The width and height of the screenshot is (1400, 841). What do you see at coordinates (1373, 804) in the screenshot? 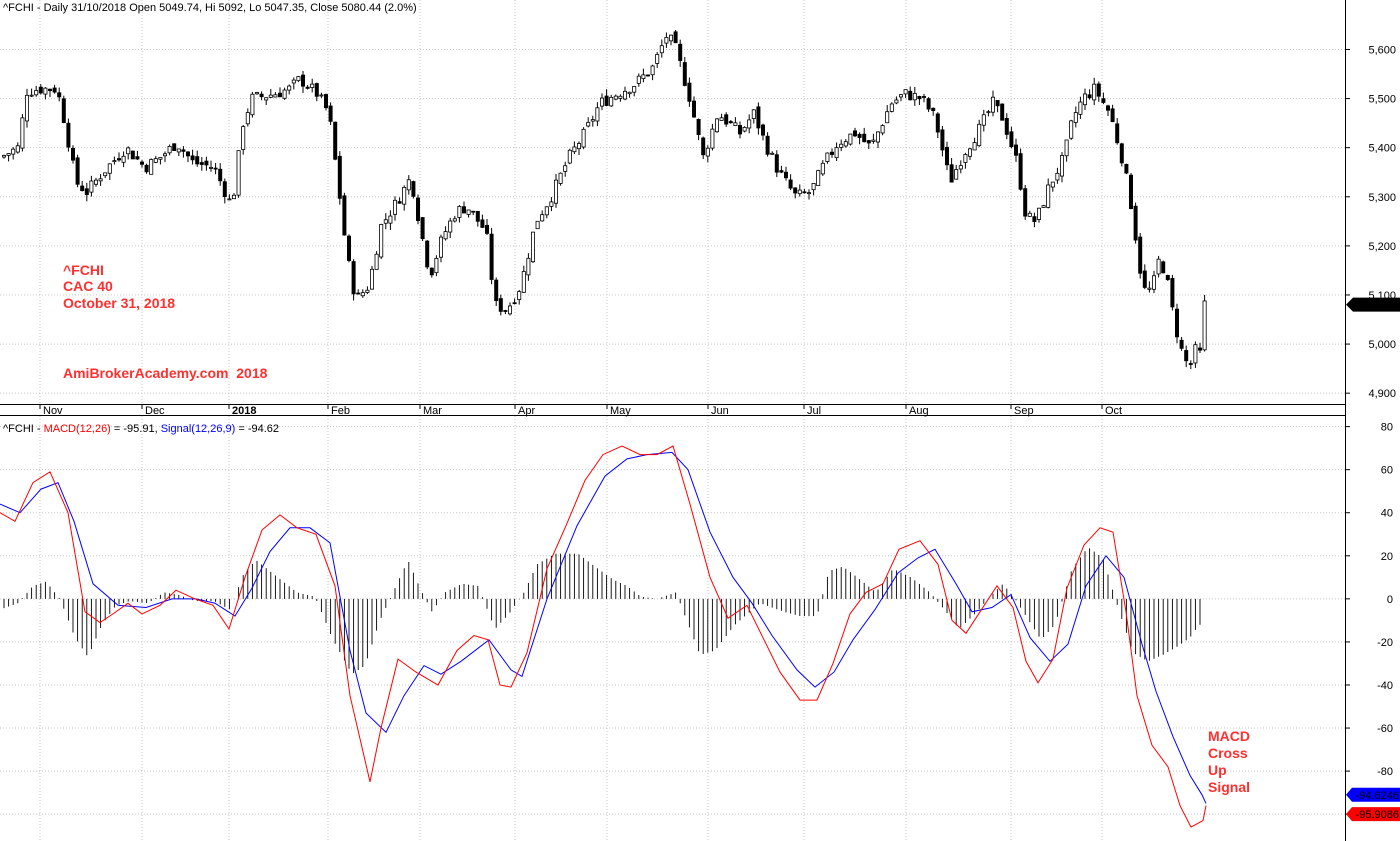
I see `macd-value-tags: -94.6246 -95.9086` at bounding box center [1373, 804].